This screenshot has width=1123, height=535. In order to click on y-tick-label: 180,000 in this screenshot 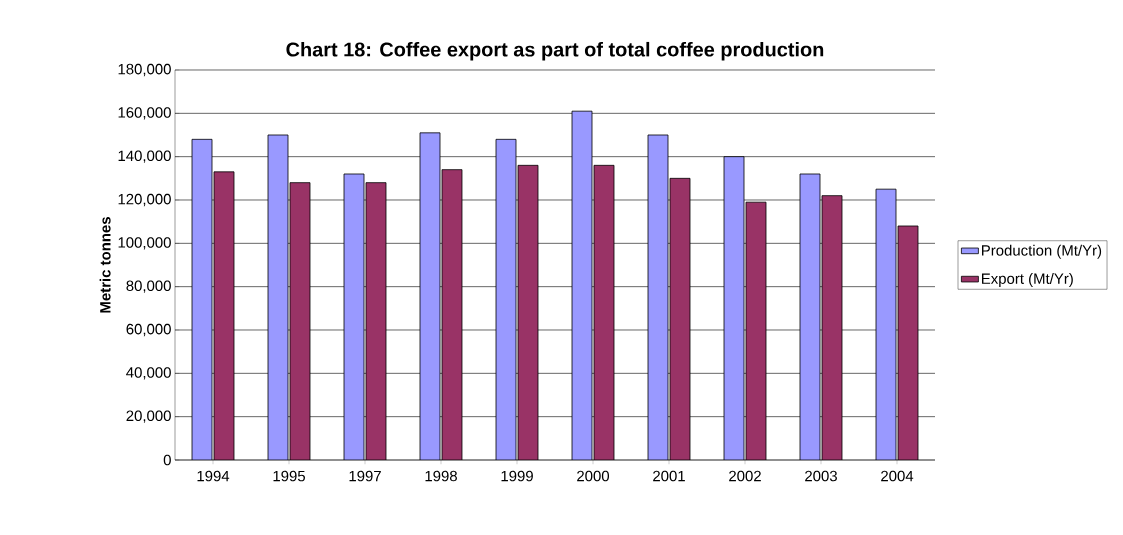, I will do `click(144, 70)`.